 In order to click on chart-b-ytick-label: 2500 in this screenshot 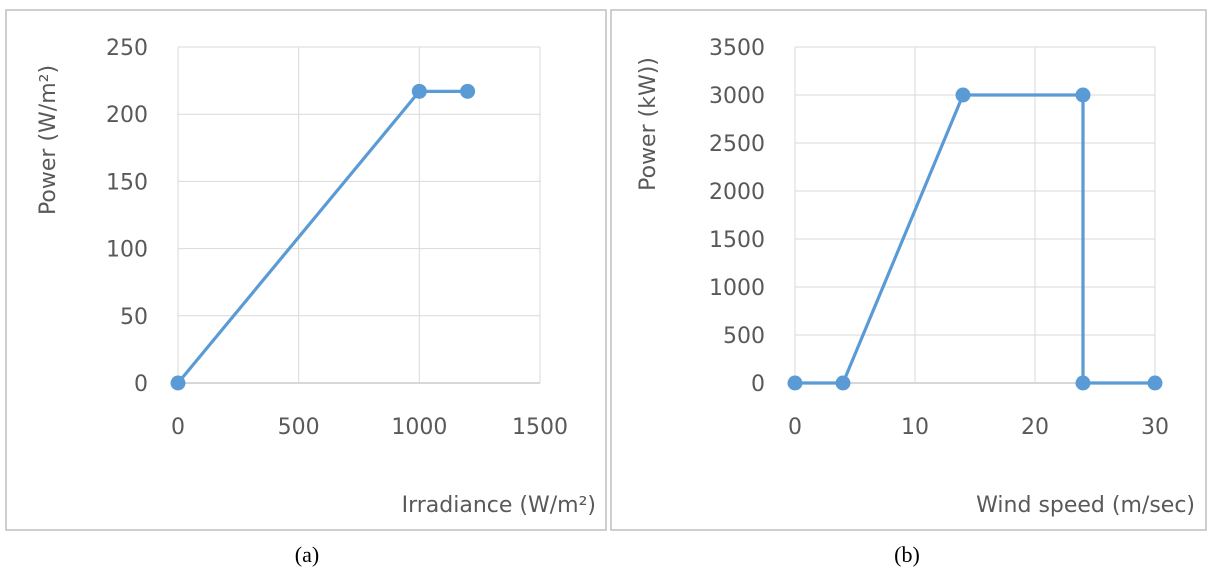, I will do `click(737, 144)`.